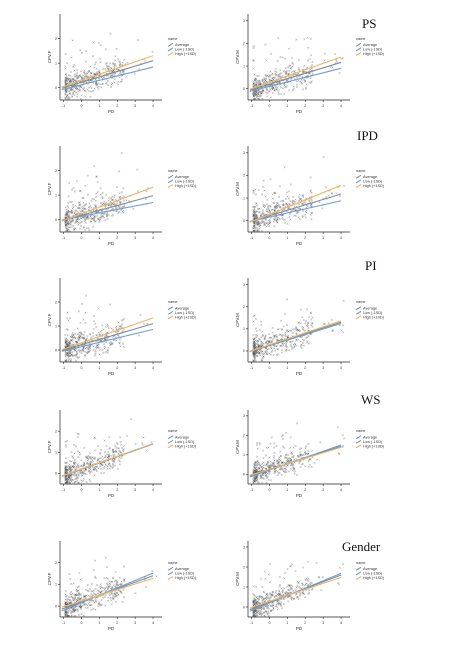 Image resolution: width=474 pixels, height=669 pixels. I want to click on x-tick-label: -1, so click(63, 106).